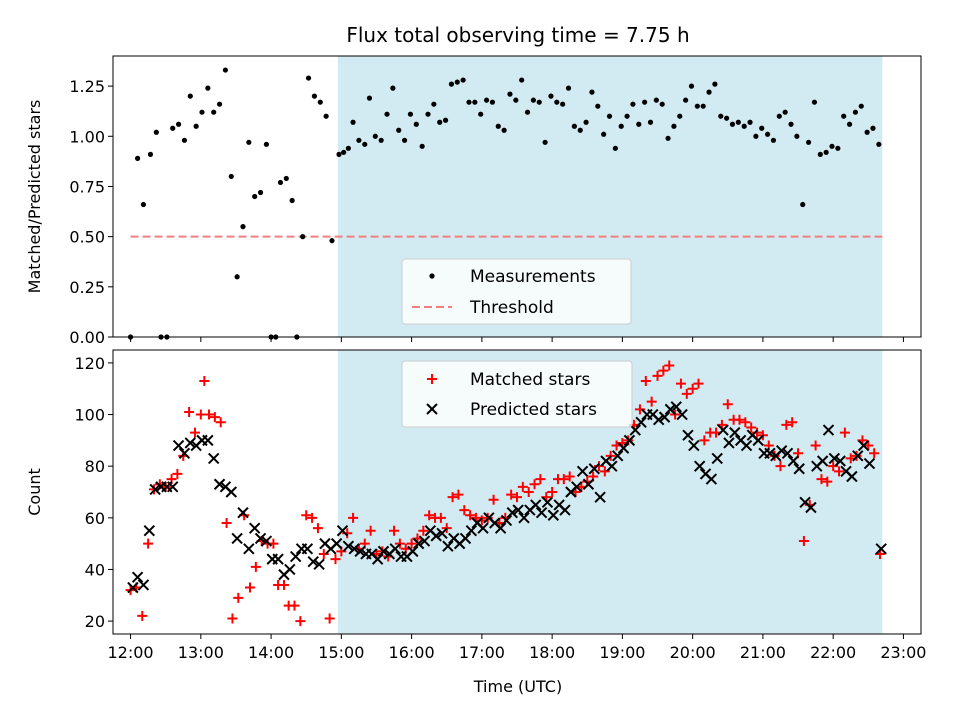 This screenshot has height=720, width=960. What do you see at coordinates (34, 492) in the screenshot?
I see `y-axis-label: Count` at bounding box center [34, 492].